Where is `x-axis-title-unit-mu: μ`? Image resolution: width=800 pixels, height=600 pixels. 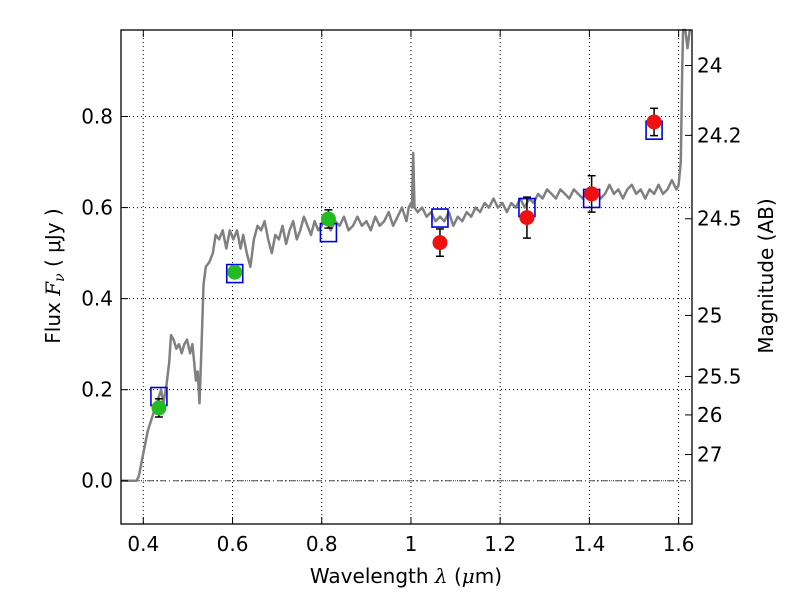 x-axis-title-unit-mu: μ is located at coordinates (468, 576).